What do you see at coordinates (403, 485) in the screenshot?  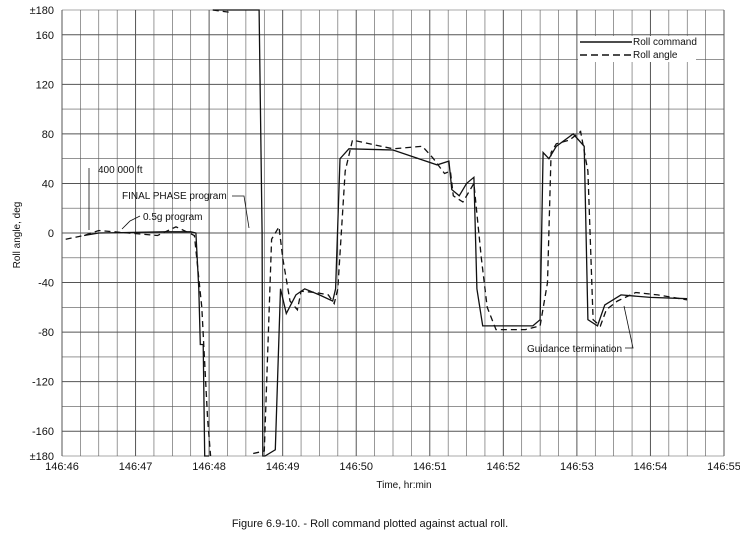 I see `x-axis-label: Time, hr:min` at bounding box center [403, 485].